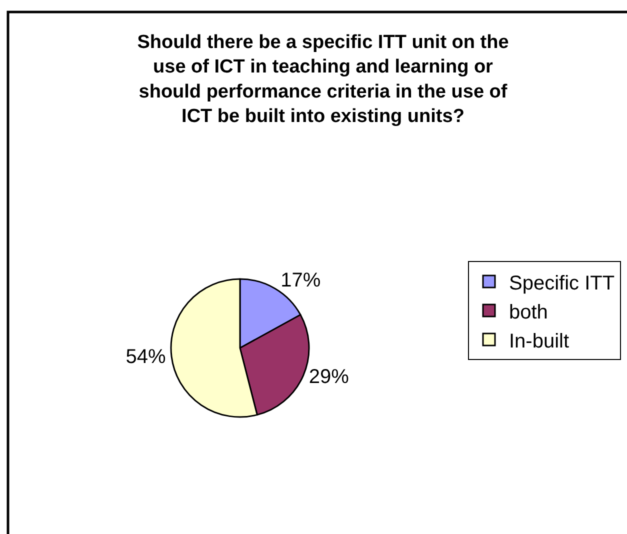 Image resolution: width=627 pixels, height=534 pixels. What do you see at coordinates (528, 312) in the screenshot?
I see `legend-label: both` at bounding box center [528, 312].